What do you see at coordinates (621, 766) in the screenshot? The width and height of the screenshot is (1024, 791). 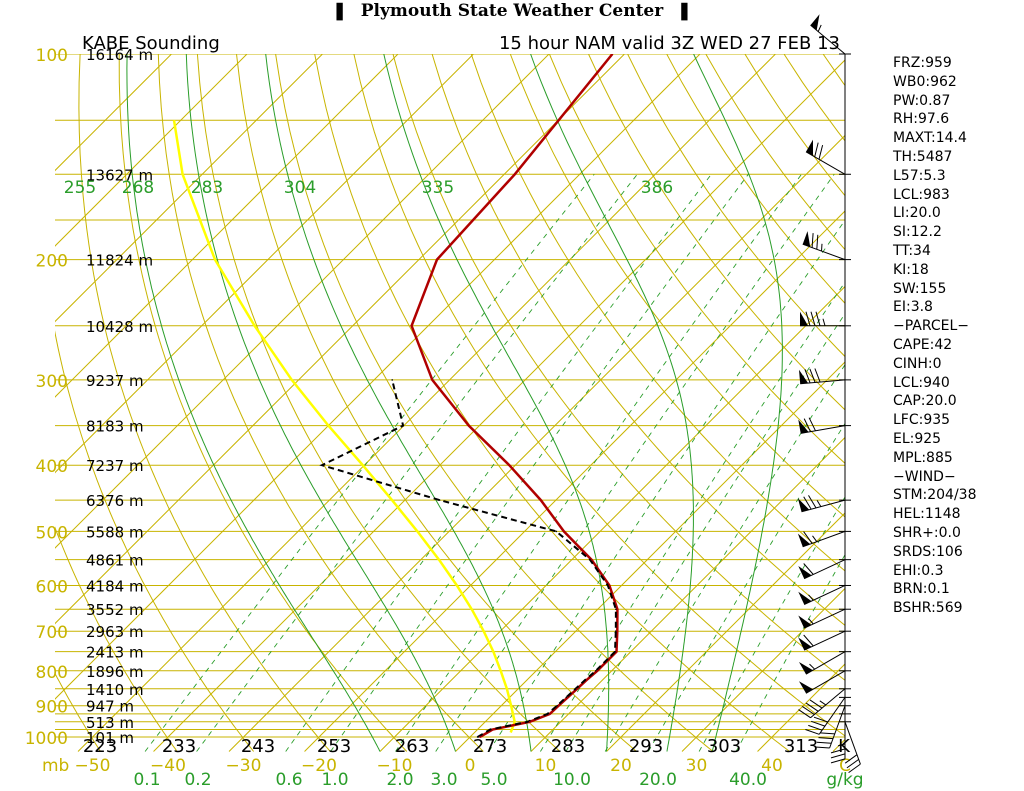 I see `temperature-tick-label: 20` at bounding box center [621, 766].